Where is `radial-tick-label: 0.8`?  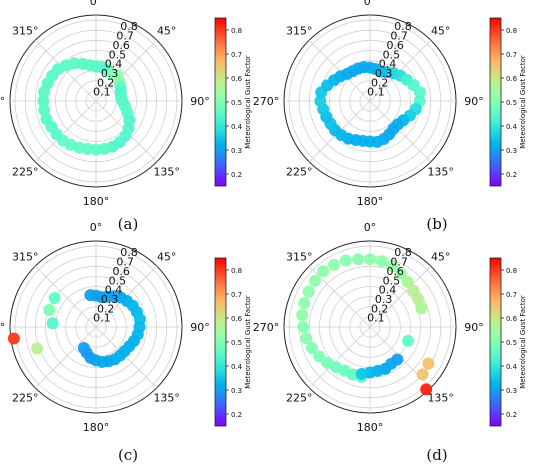 radial-tick-label: 0.8 is located at coordinates (129, 252).